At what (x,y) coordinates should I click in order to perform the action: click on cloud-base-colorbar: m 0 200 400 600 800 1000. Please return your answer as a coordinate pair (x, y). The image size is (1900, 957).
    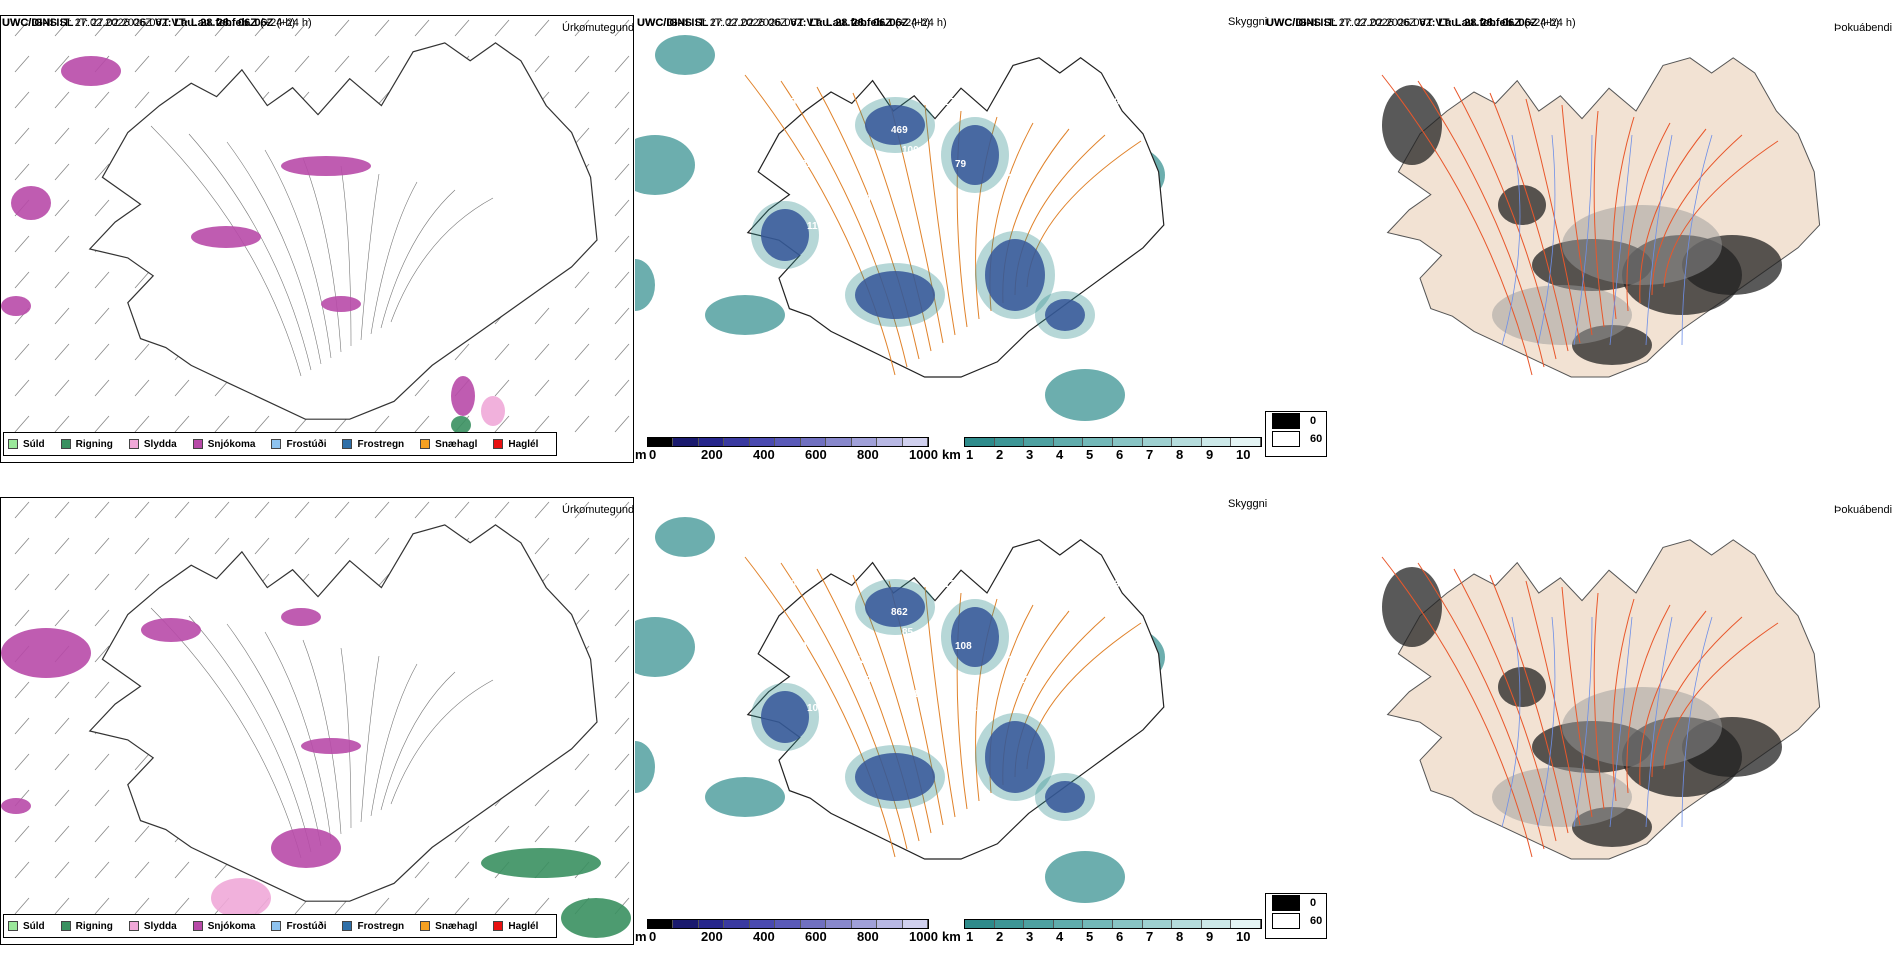
    Looking at the image, I should click on (786, 934).